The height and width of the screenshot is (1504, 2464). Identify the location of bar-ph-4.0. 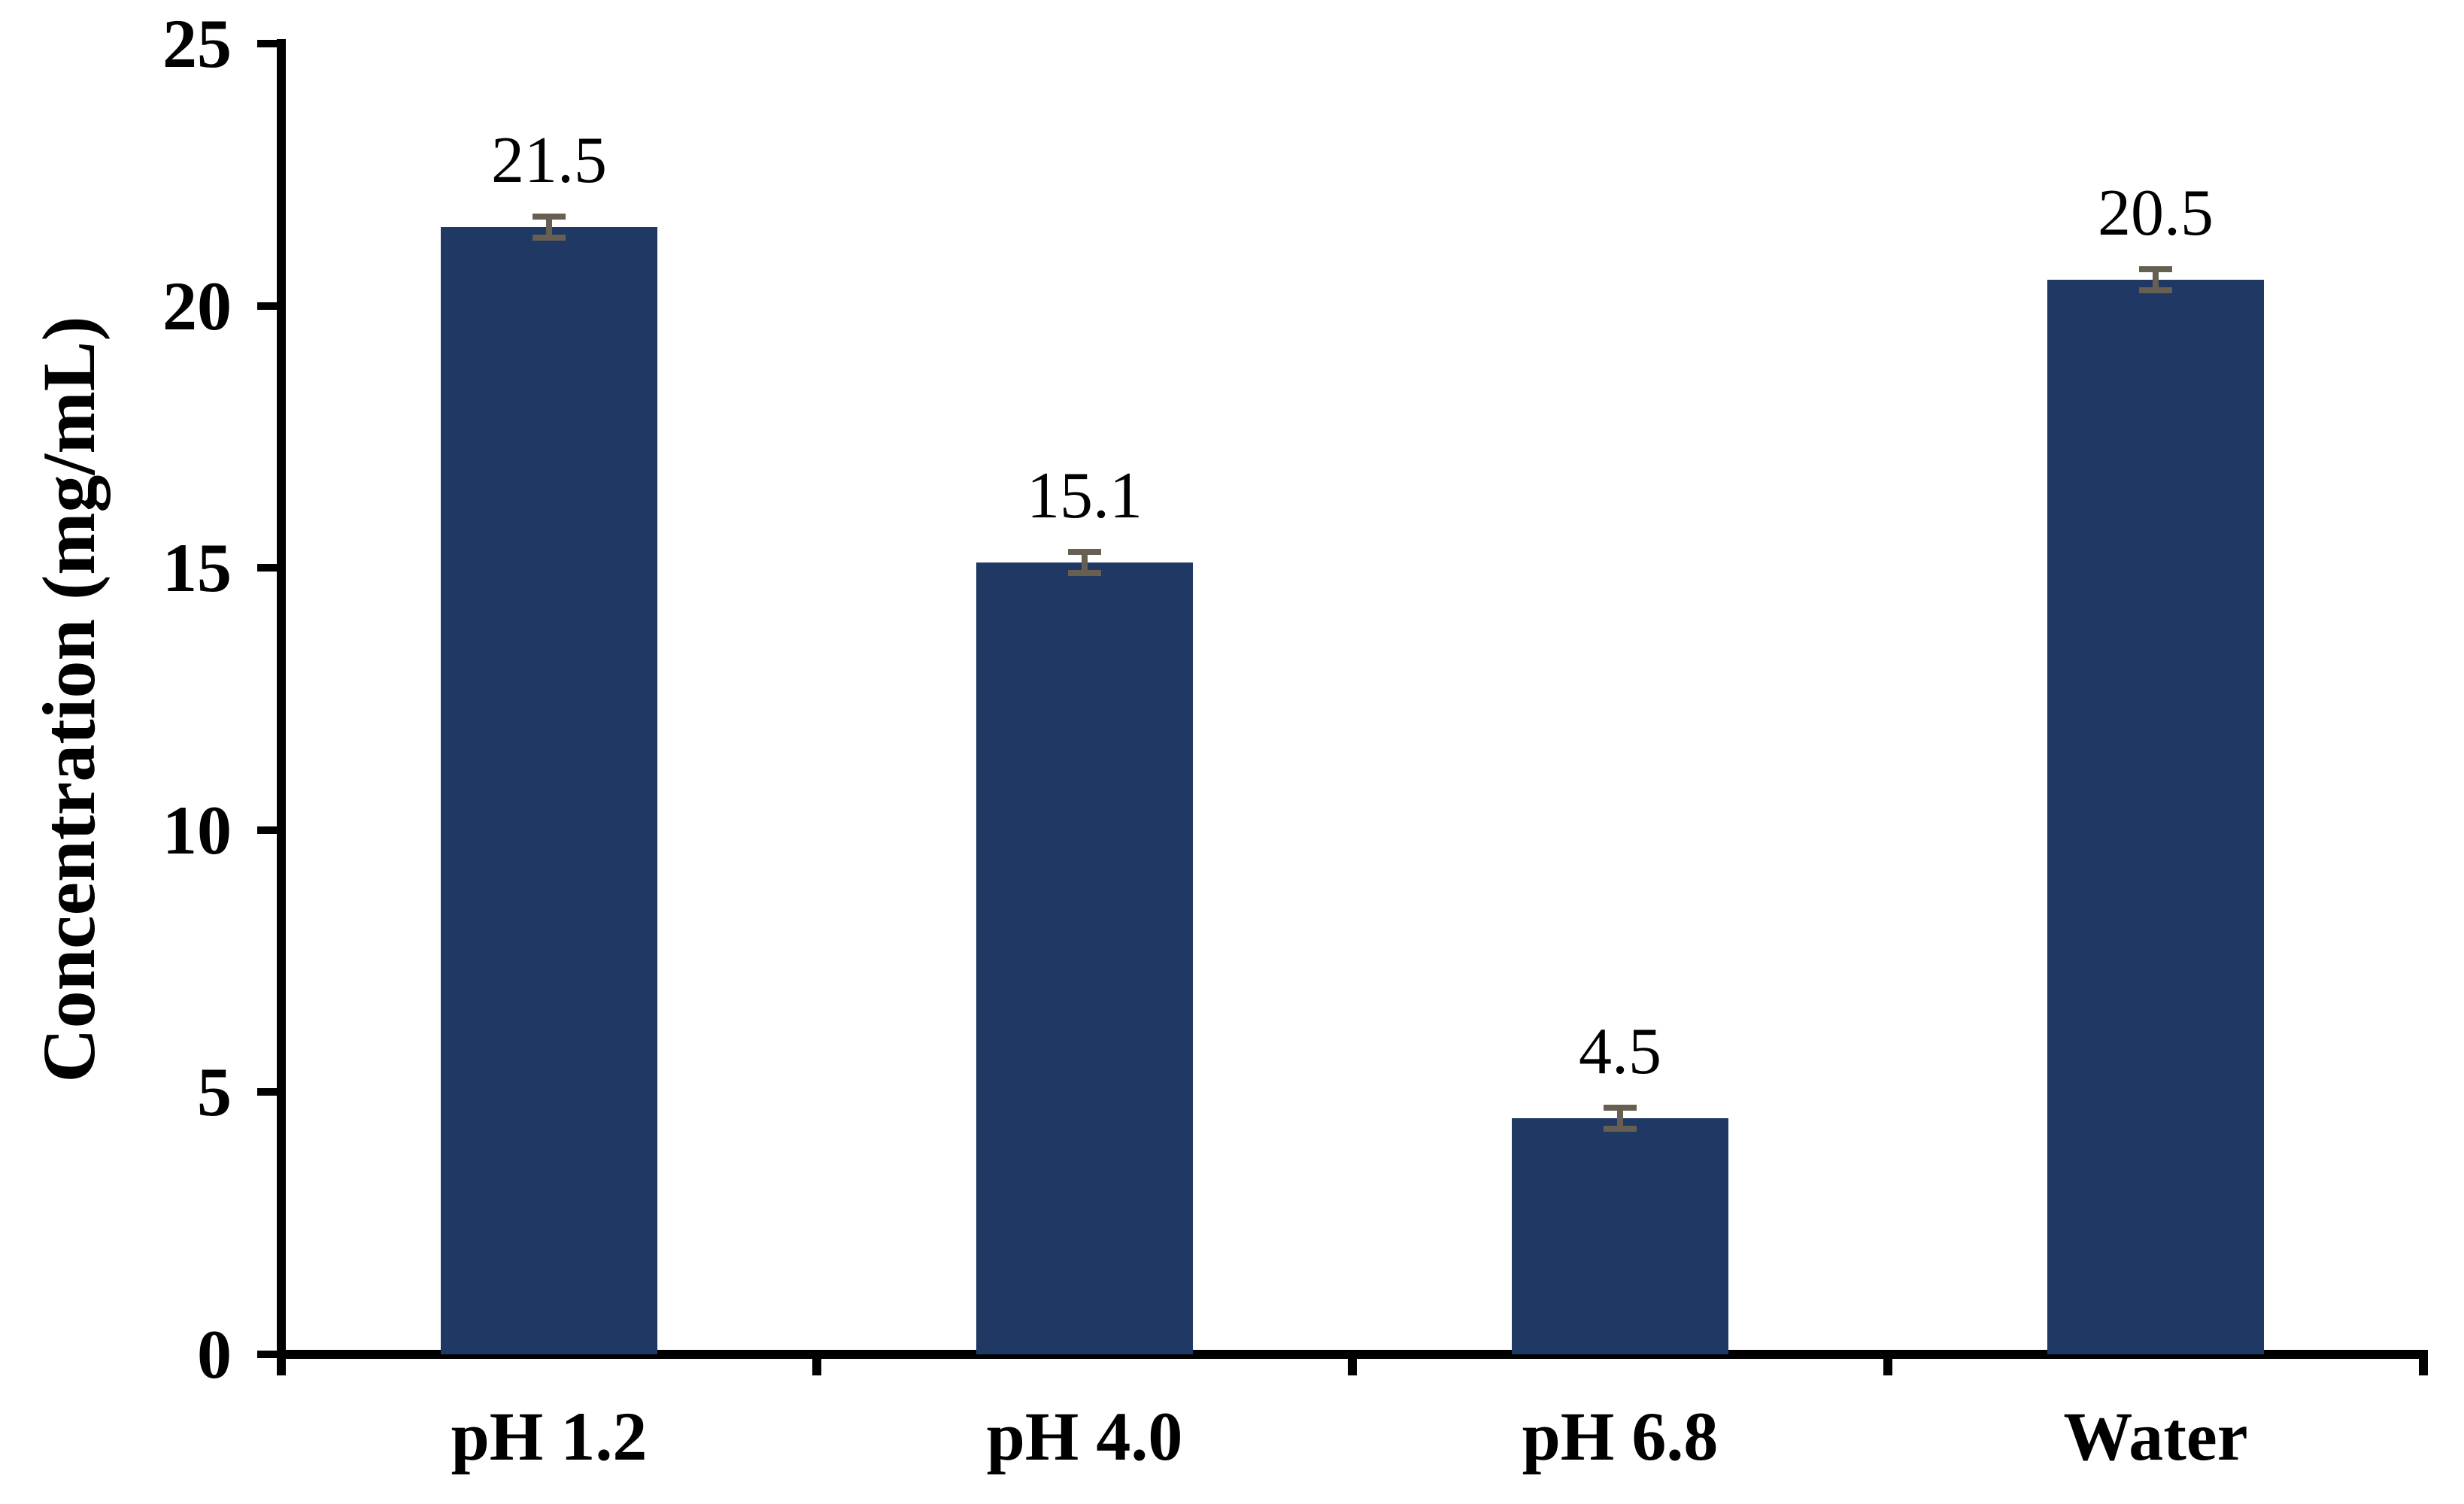
(1084, 958).